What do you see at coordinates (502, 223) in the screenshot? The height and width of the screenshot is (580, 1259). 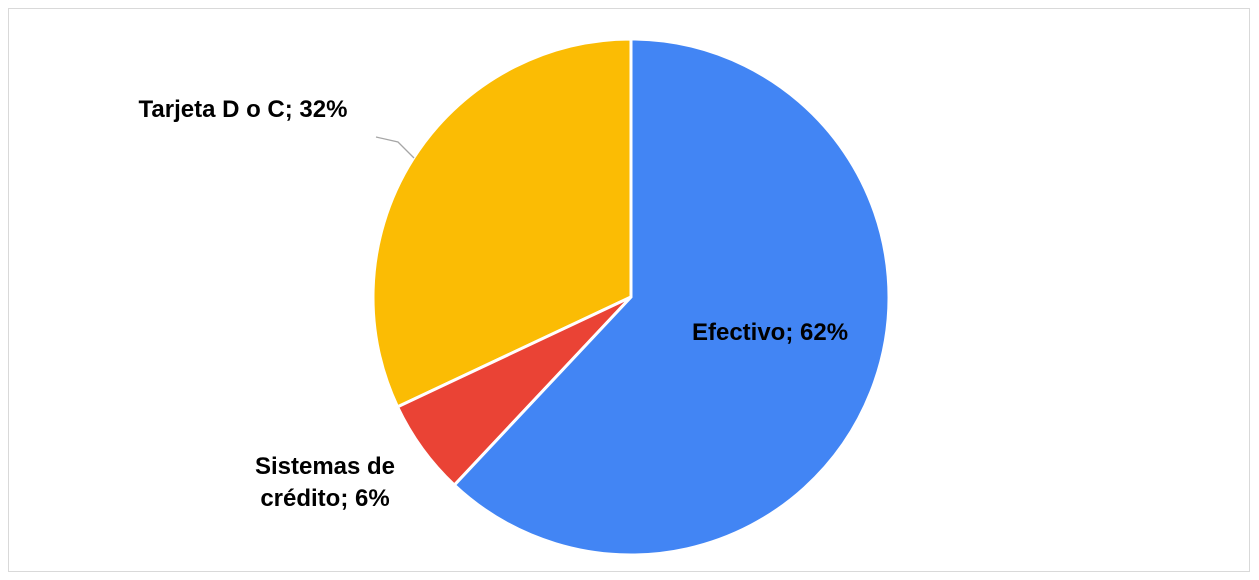 I see `pie-slice` at bounding box center [502, 223].